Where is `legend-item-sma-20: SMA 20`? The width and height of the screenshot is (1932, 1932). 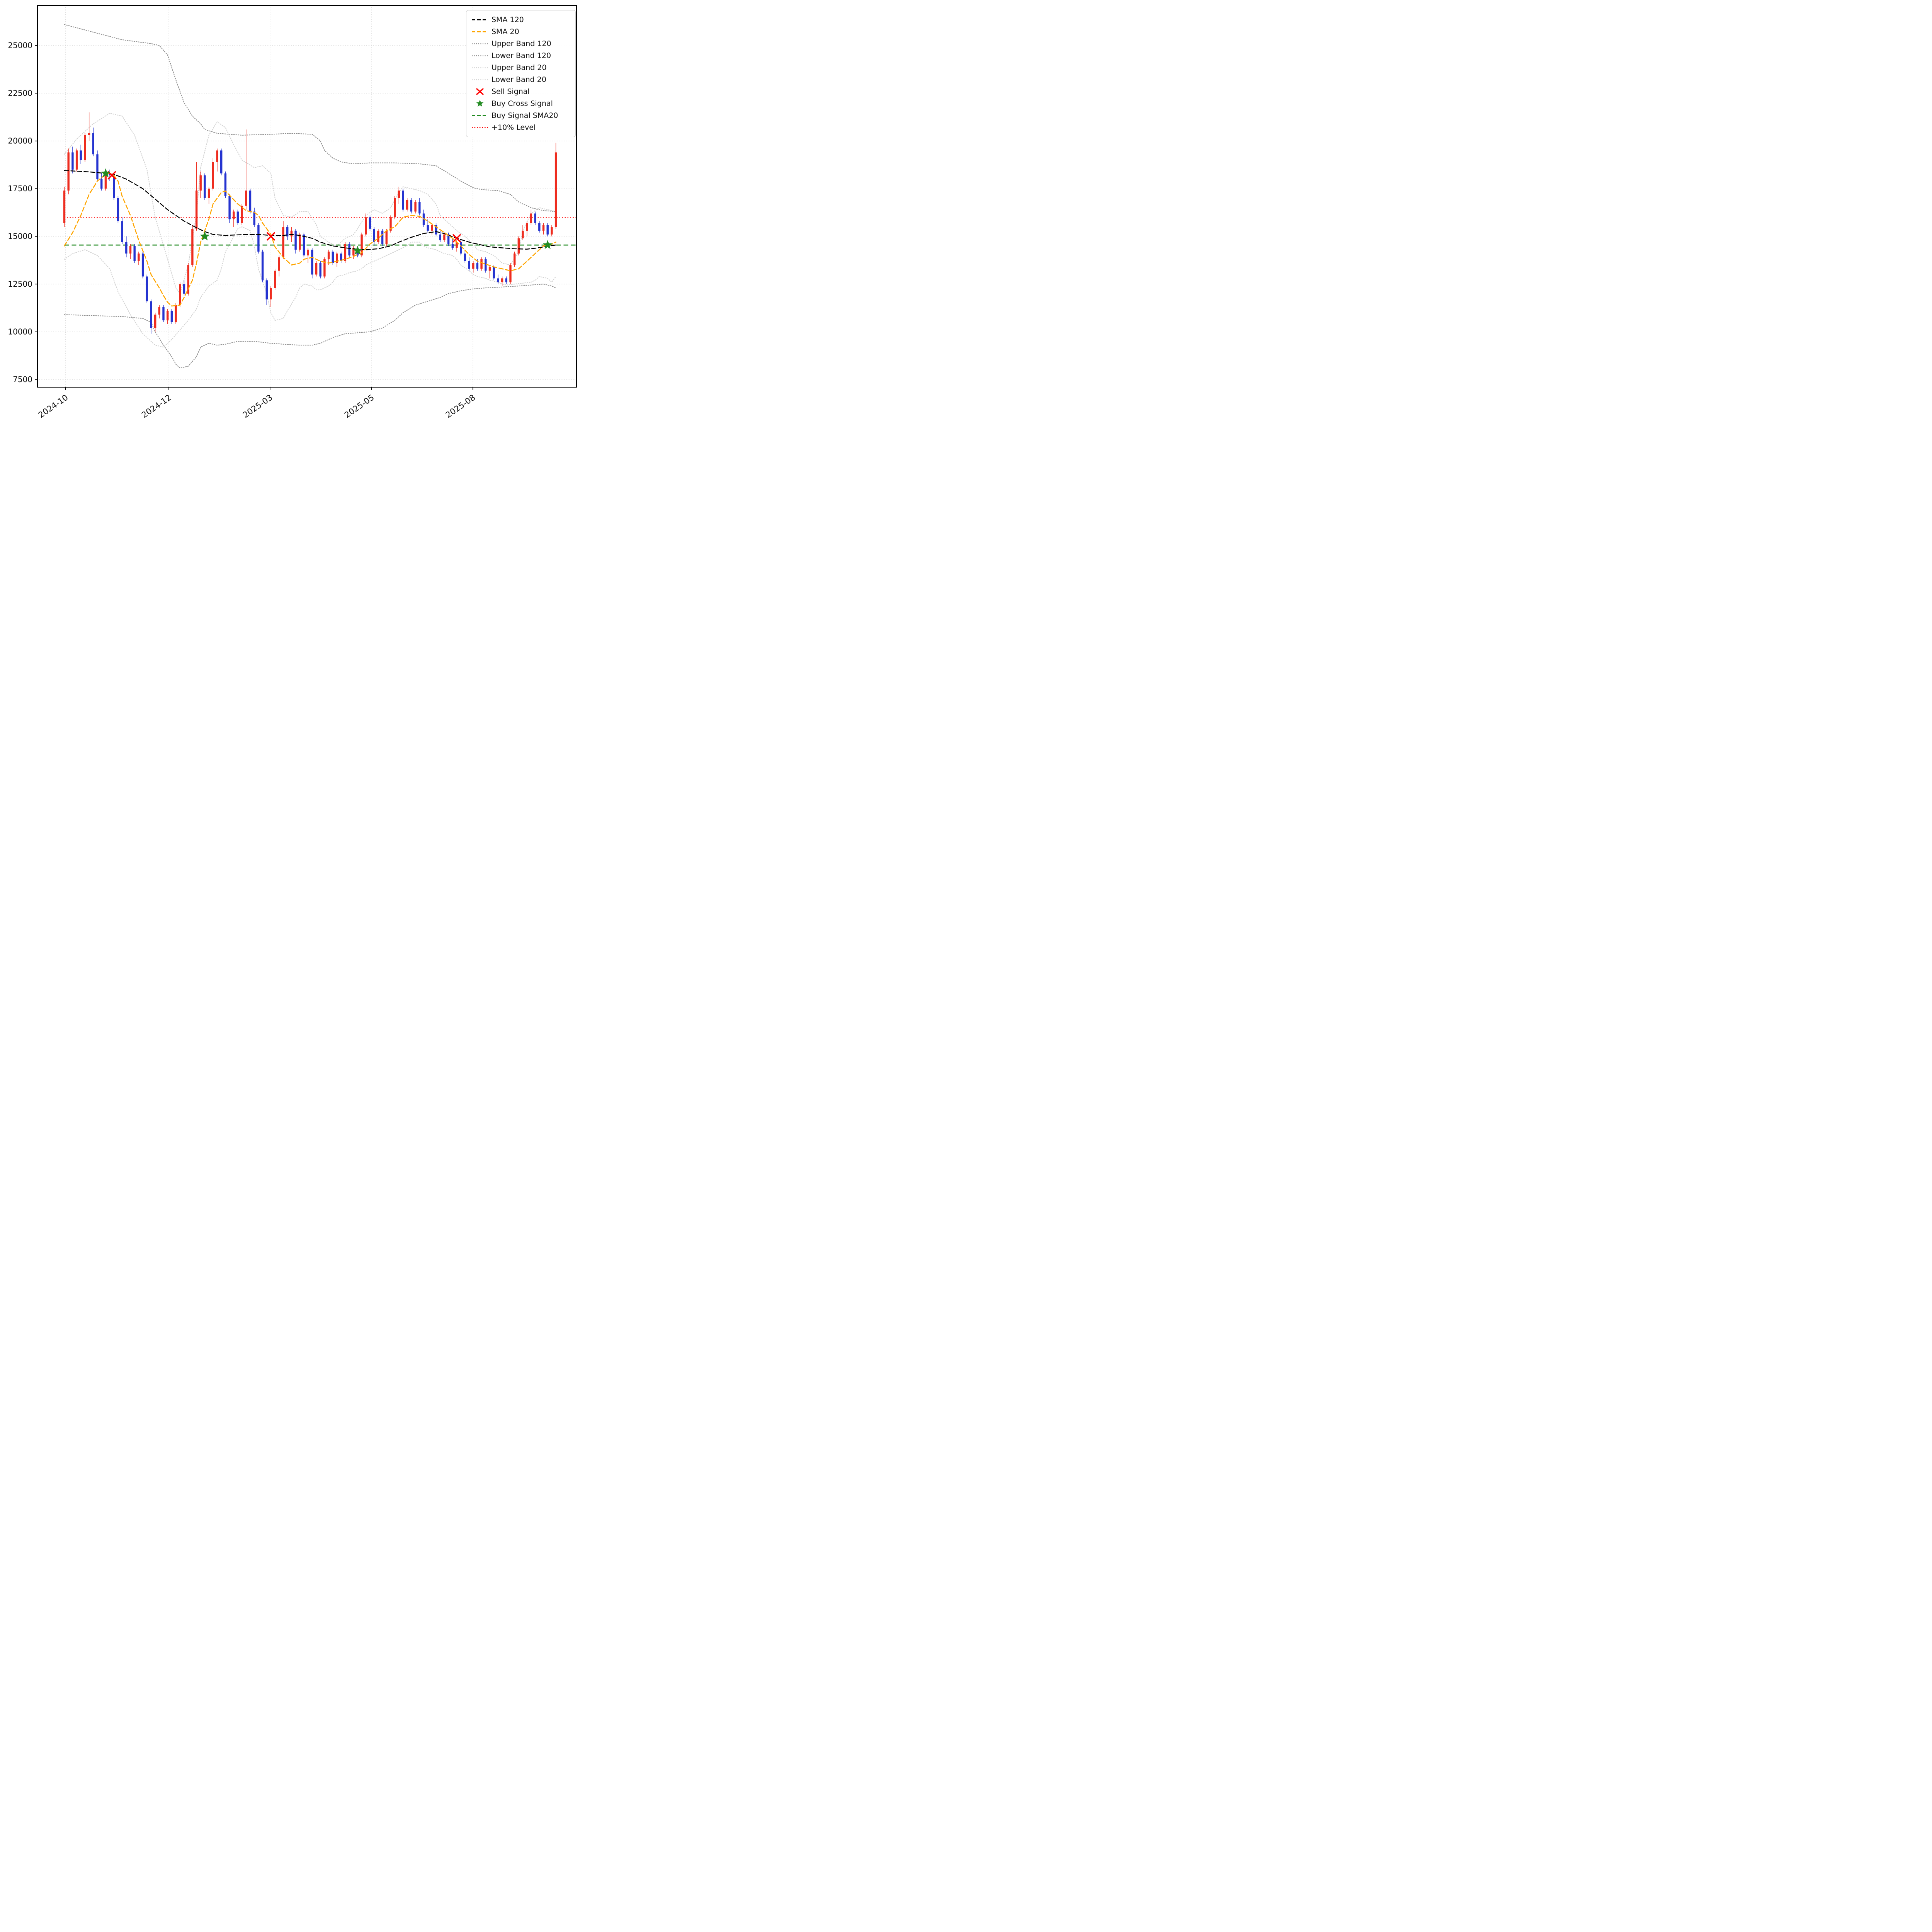 legend-item-sma-20: SMA 20 is located at coordinates (521, 31).